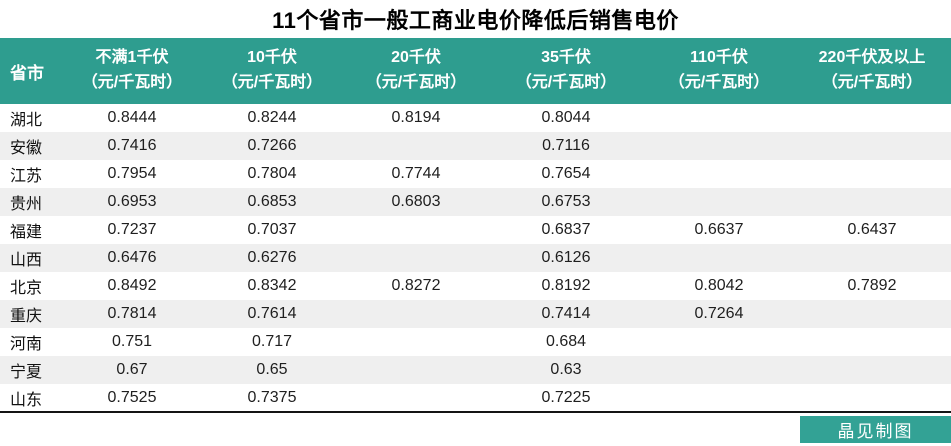  Describe the element at coordinates (719, 285) in the screenshot. I see `price-cell: 0.8042` at that location.